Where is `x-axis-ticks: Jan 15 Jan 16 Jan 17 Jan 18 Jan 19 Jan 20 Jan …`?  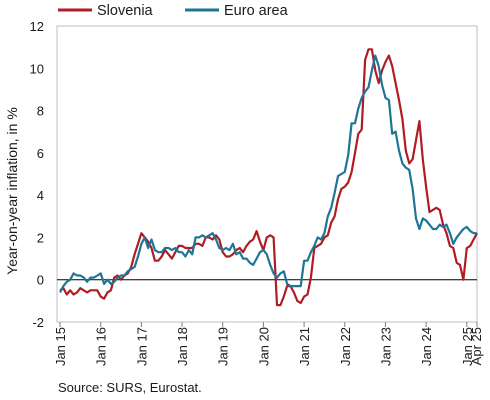 x-axis-ticks: Jan 15 Jan 16 Jan 17 Jan 18 Jan 19 Jan 20 Jan … is located at coordinates (268, 344).